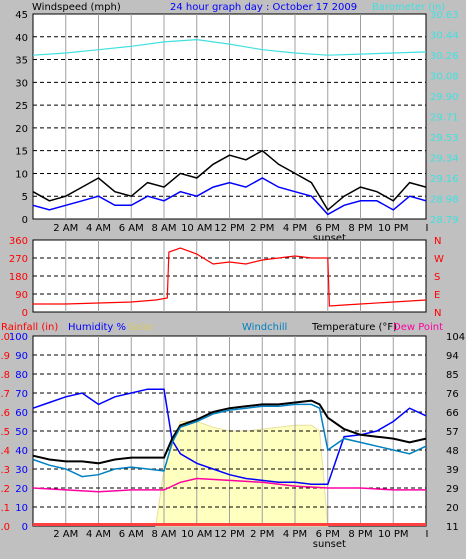 This screenshot has width=466, height=559. What do you see at coordinates (5, 394) in the screenshot?
I see `rain-tick: 0.7` at bounding box center [5, 394].